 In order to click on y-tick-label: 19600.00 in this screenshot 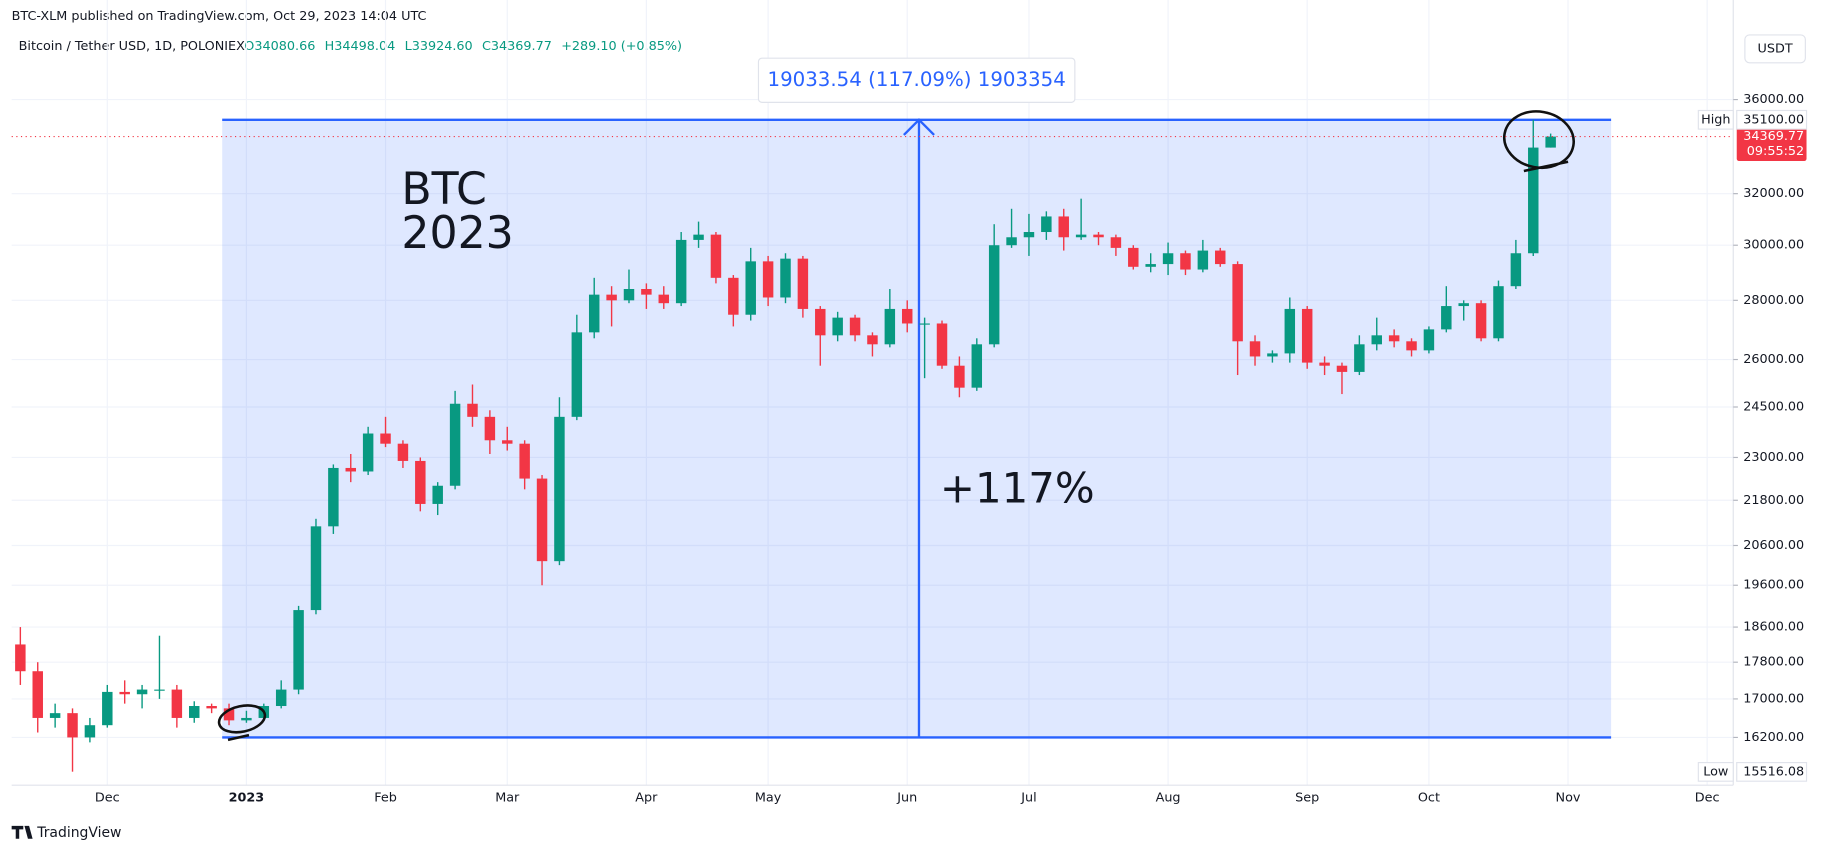, I will do `click(1773, 585)`.